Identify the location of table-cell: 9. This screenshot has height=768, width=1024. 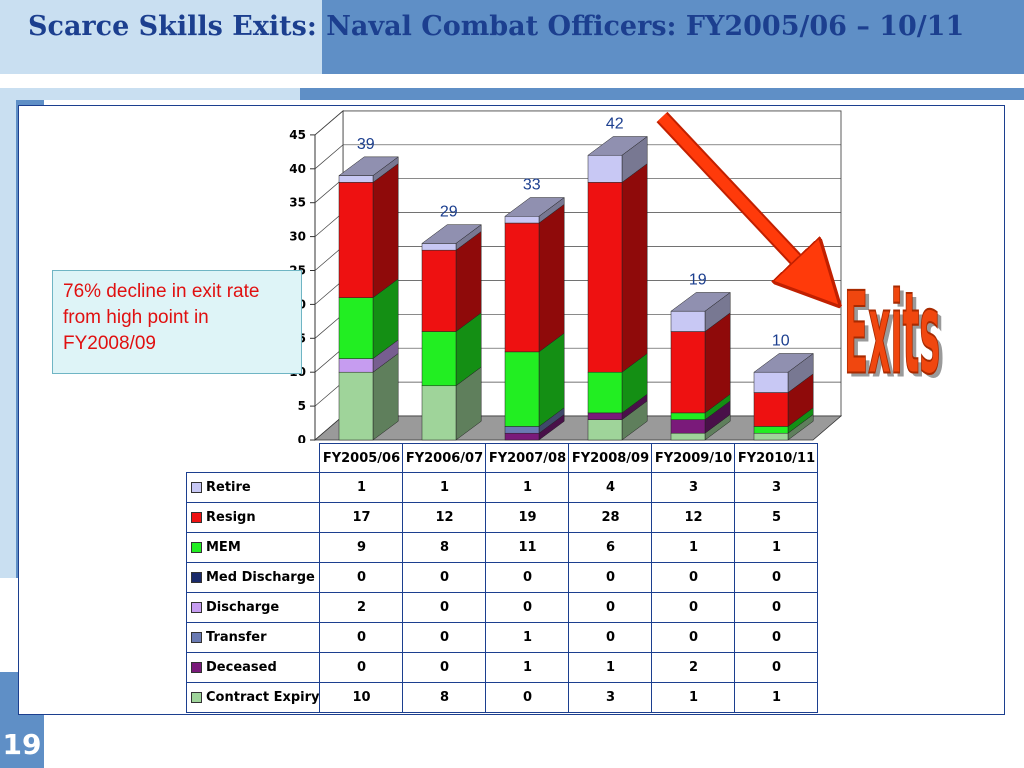
(361, 547).